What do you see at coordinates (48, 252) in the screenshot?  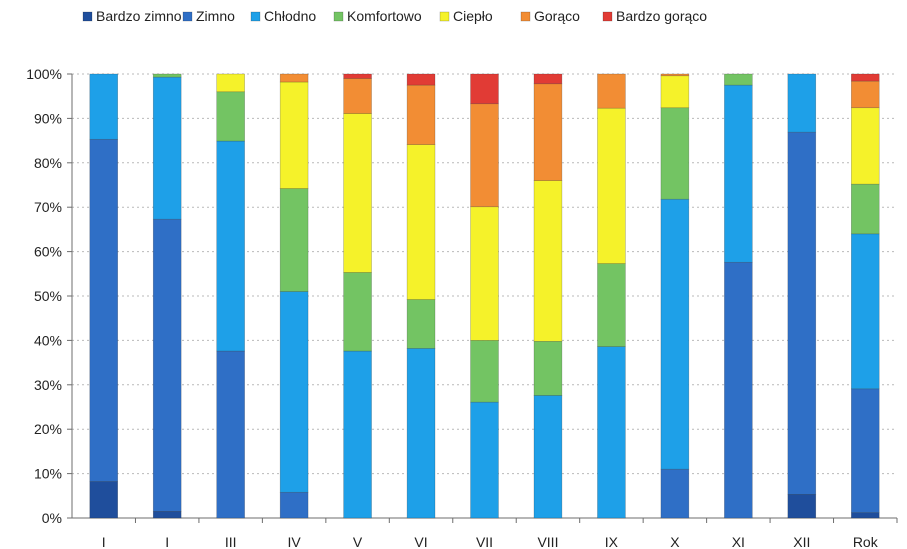 I see `y-tick-label: 60%` at bounding box center [48, 252].